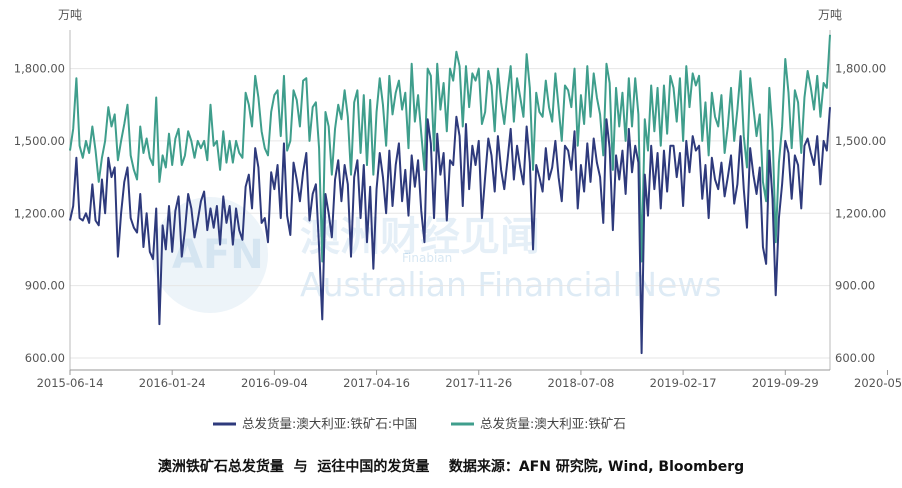 This screenshot has height=488, width=902. What do you see at coordinates (172, 383) in the screenshot?
I see `x-tick-label: 2016-01-24` at bounding box center [172, 383].